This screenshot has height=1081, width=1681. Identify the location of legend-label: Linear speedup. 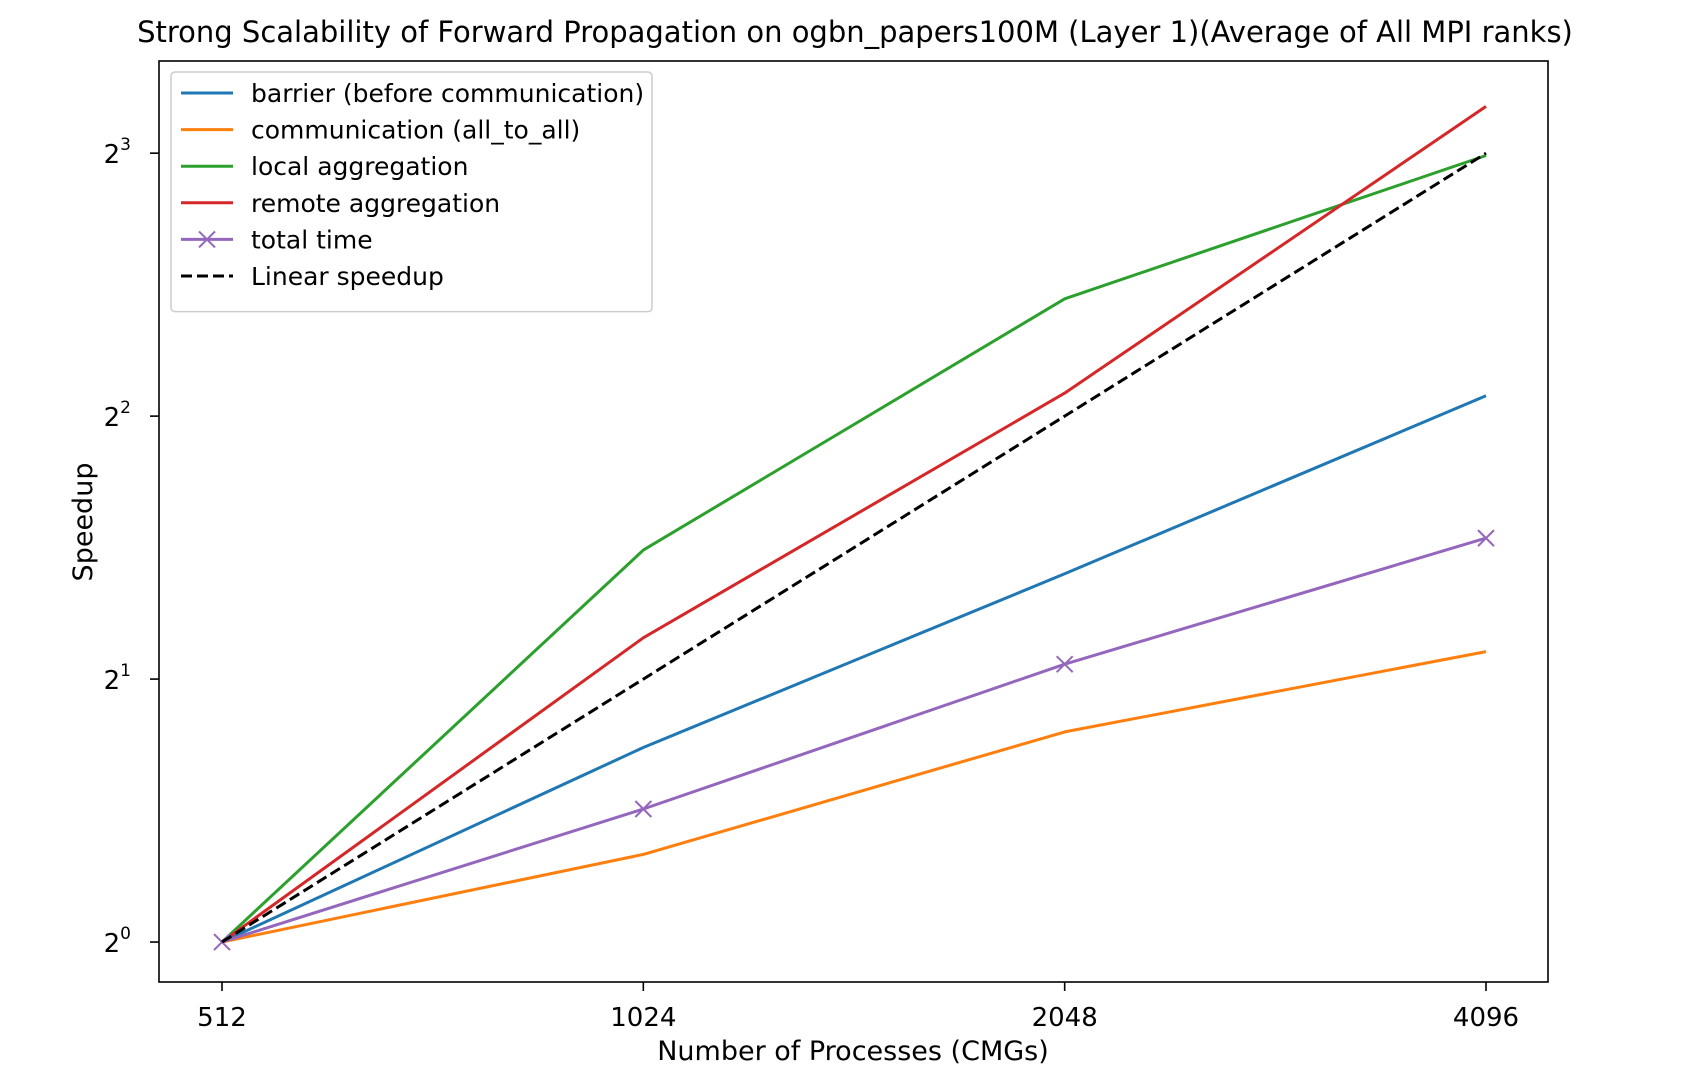
(347, 276).